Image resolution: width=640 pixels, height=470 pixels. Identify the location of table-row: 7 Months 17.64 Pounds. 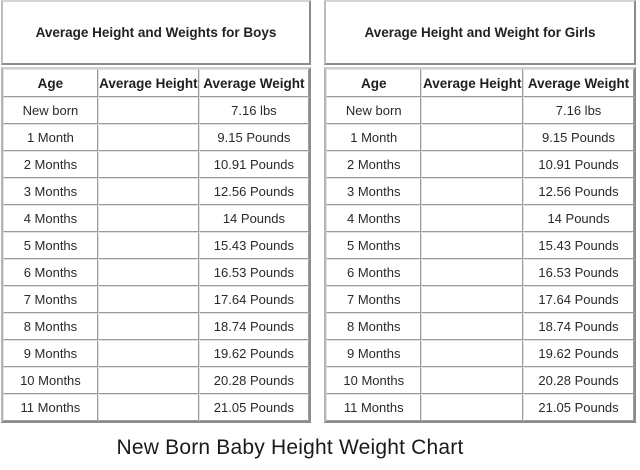
(156, 299).